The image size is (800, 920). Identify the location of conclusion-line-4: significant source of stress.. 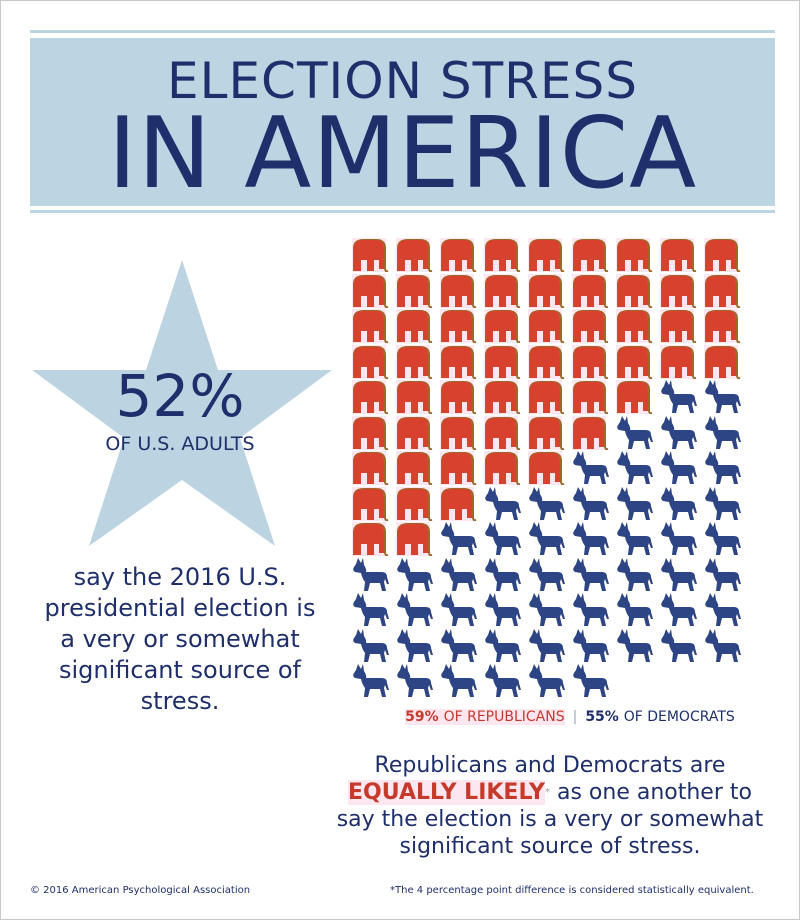
(550, 846).